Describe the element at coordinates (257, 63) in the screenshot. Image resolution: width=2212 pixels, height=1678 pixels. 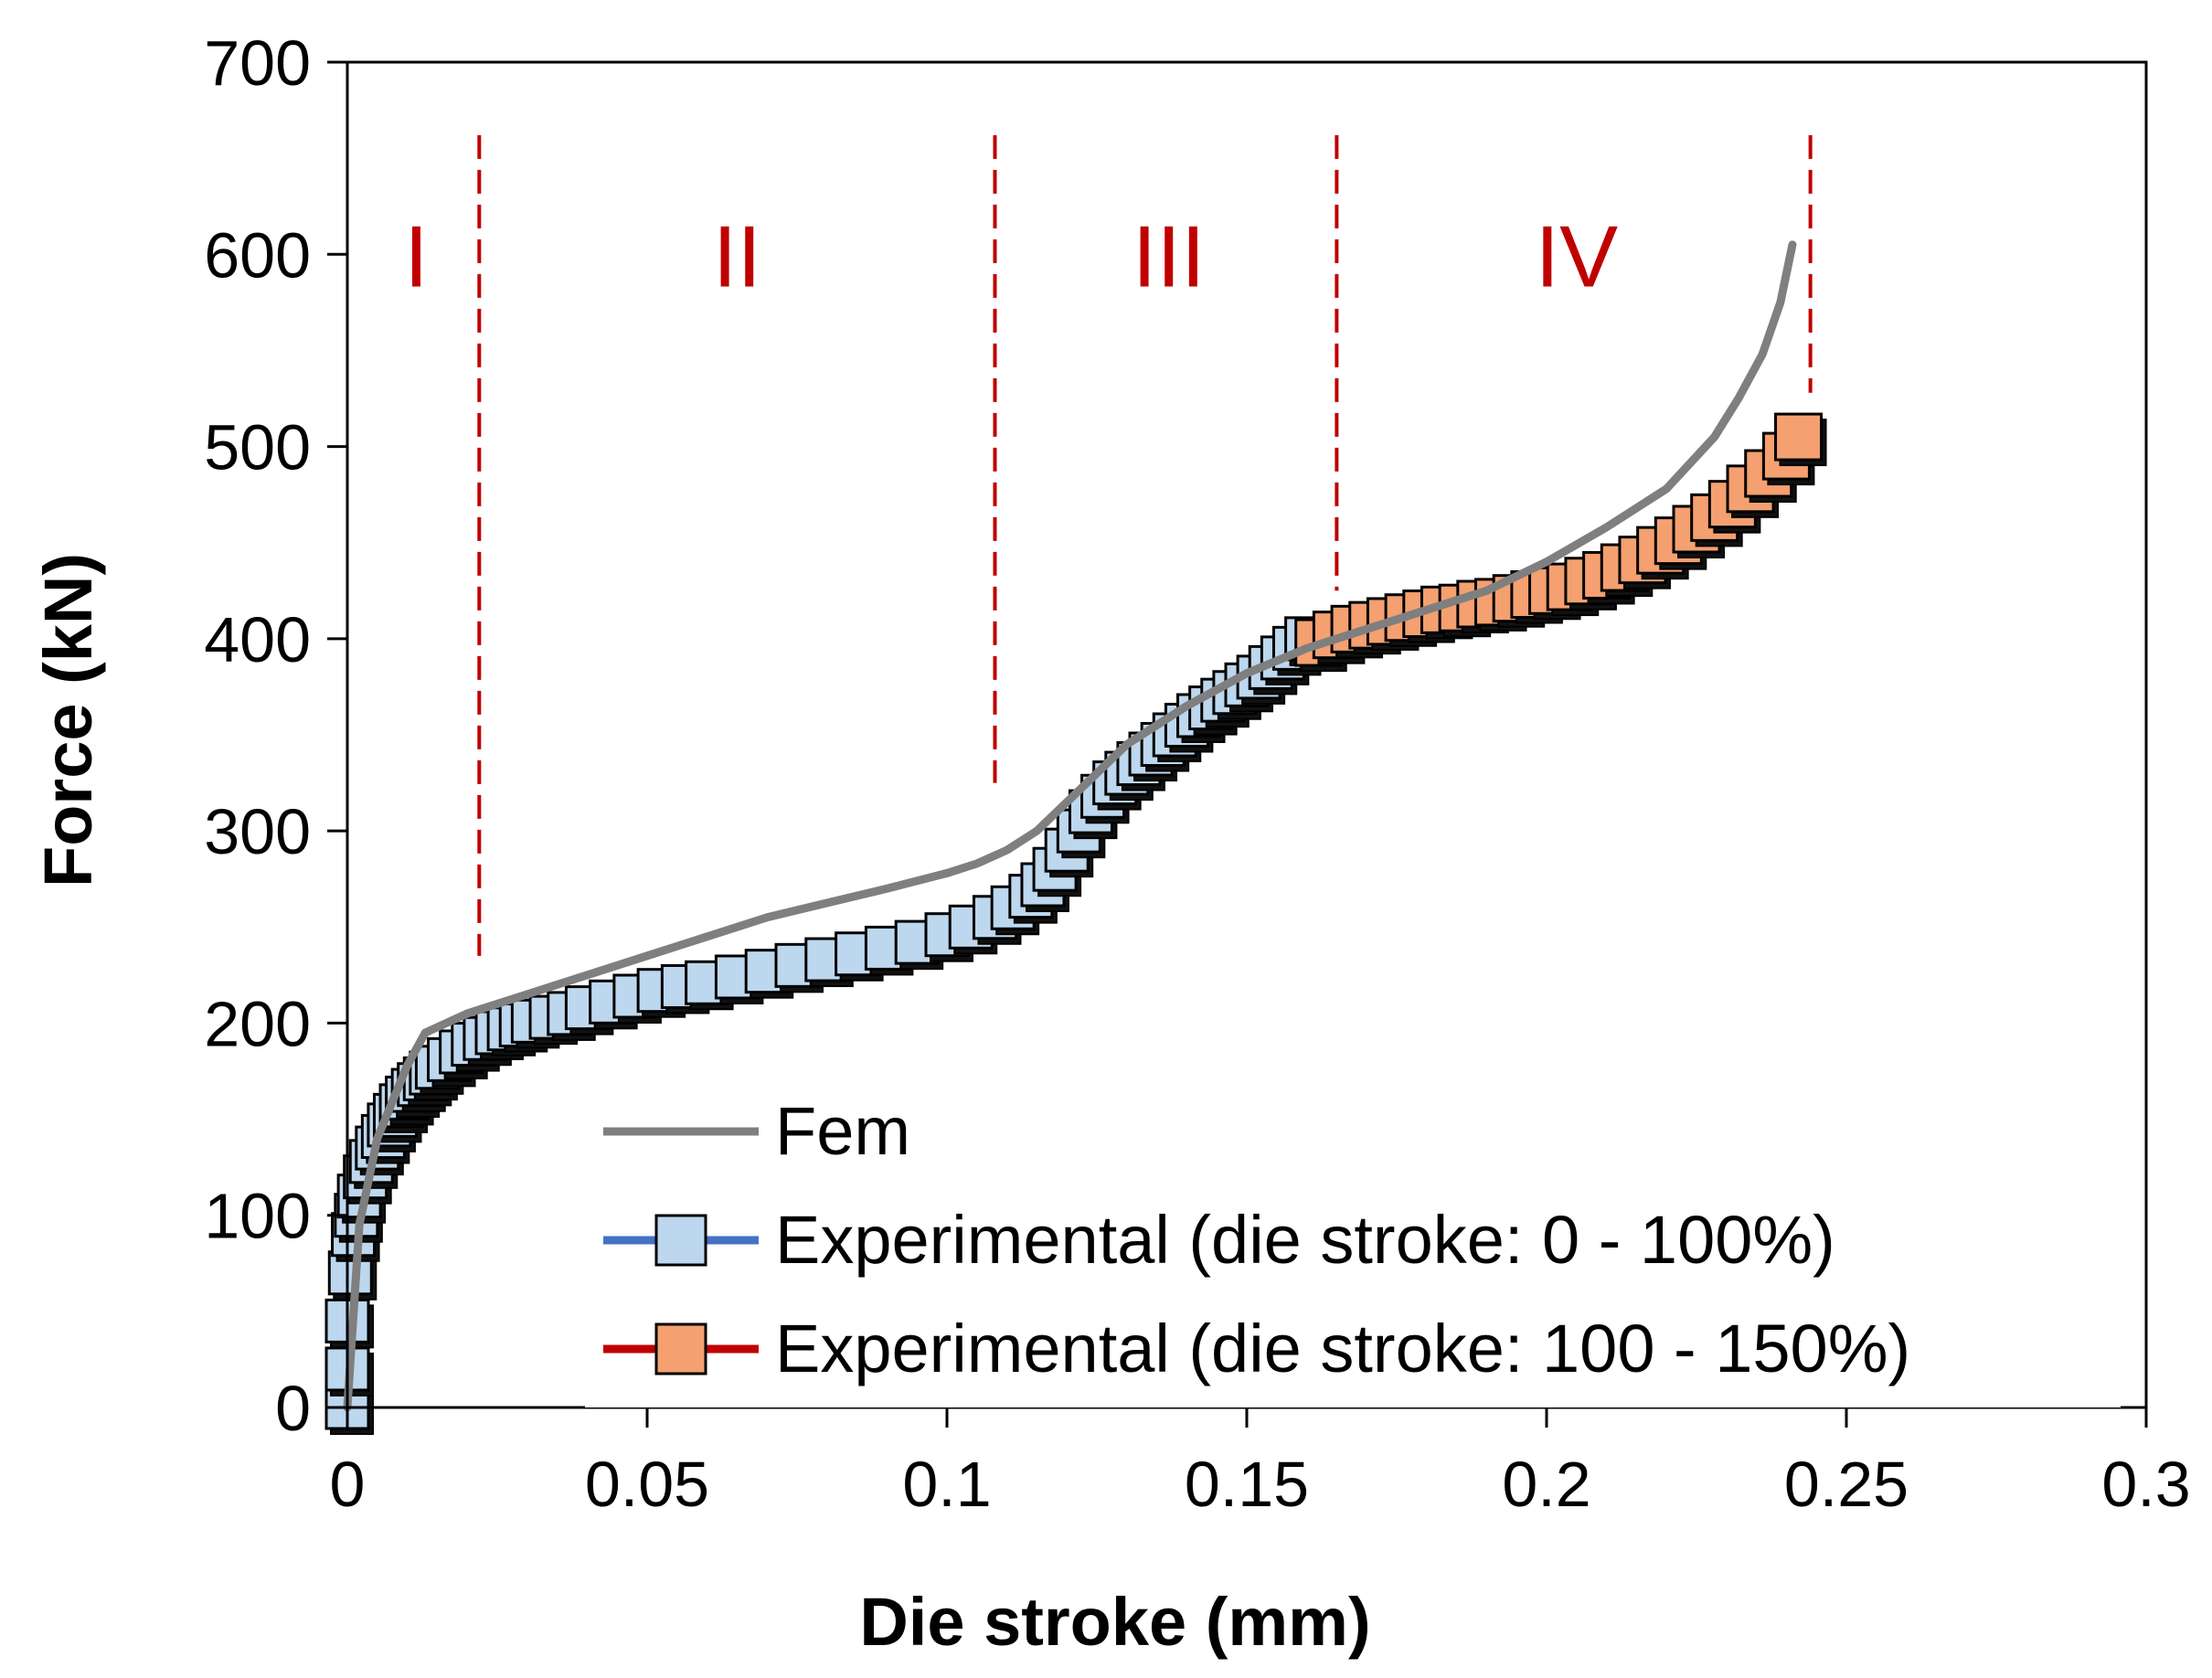
I see `y-tick-label-700: 700` at that location.